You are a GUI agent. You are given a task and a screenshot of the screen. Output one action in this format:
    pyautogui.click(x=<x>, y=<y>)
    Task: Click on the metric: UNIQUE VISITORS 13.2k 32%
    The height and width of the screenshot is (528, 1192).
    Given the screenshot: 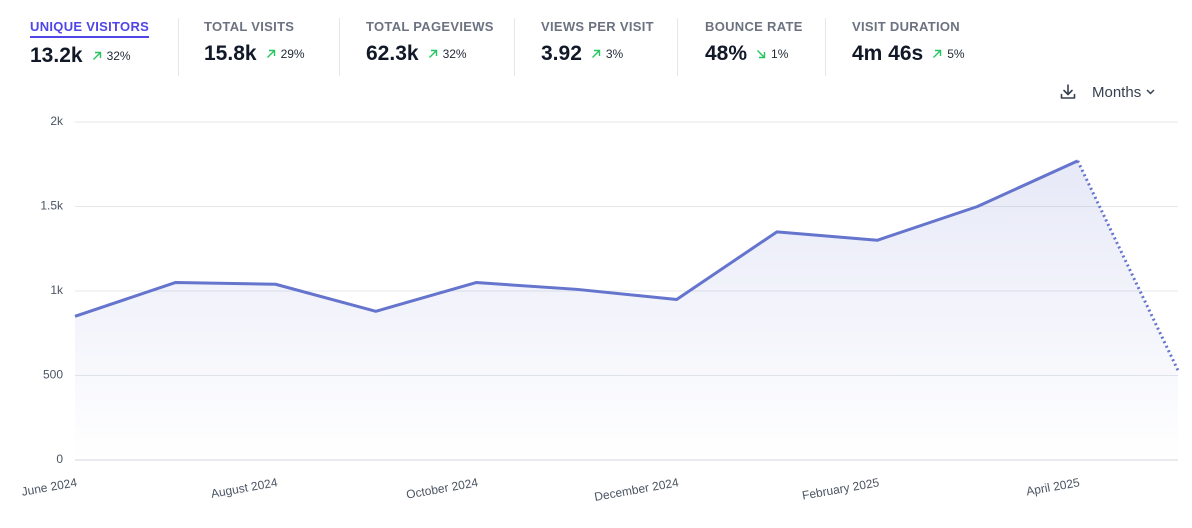 What is the action you would take?
    pyautogui.click(x=90, y=47)
    